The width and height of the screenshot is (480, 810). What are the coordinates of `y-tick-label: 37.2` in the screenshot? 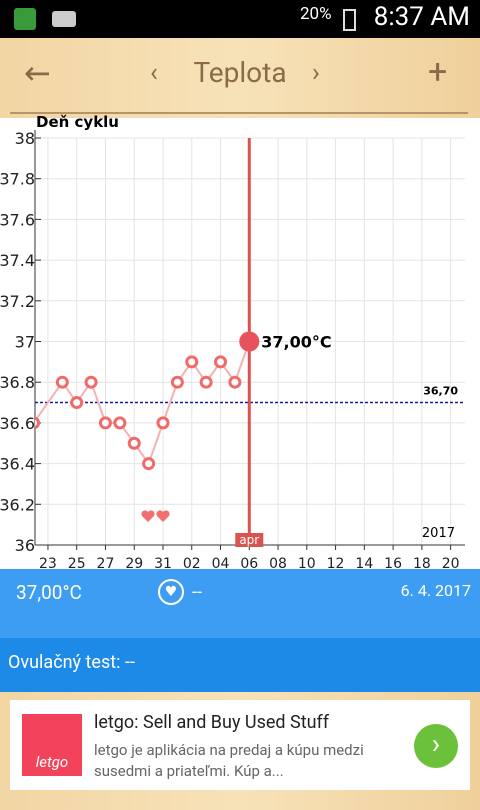 It's located at (17, 301).